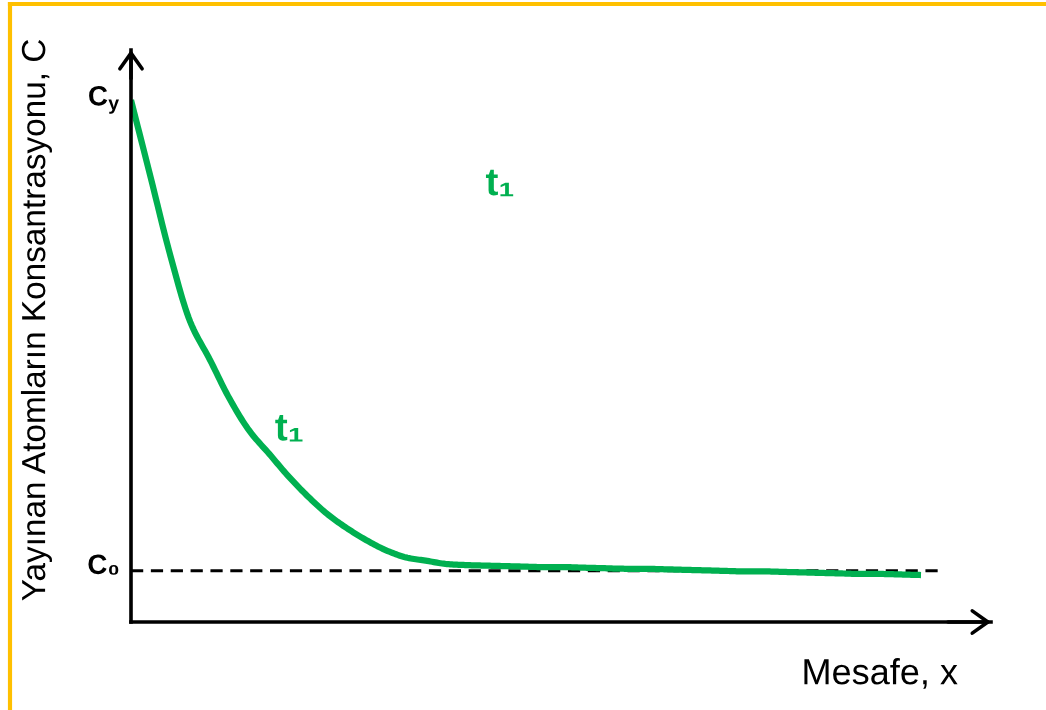 Image resolution: width=1046 pixels, height=710 pixels. Describe the element at coordinates (499, 183) in the screenshot. I see `annotation: t₁` at that location.